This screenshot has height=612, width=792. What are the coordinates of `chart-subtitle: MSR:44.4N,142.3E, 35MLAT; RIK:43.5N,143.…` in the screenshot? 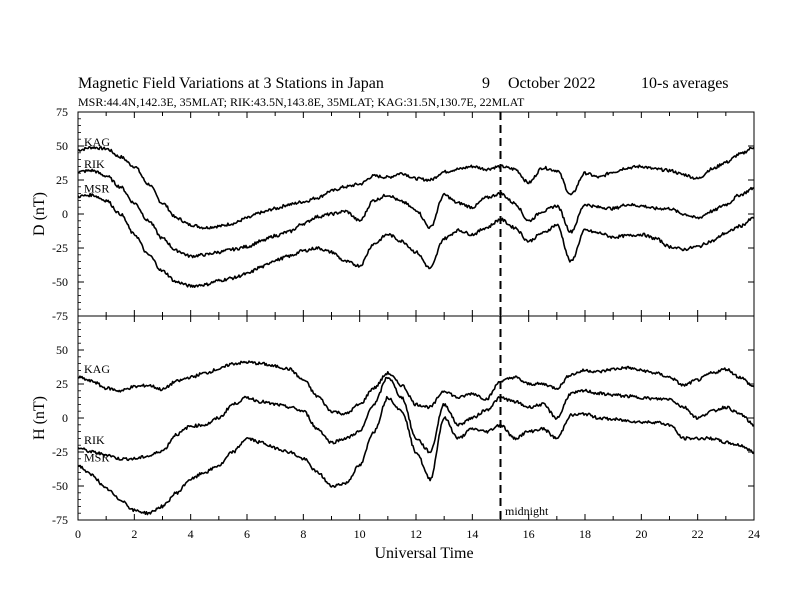 It's located at (301, 102).